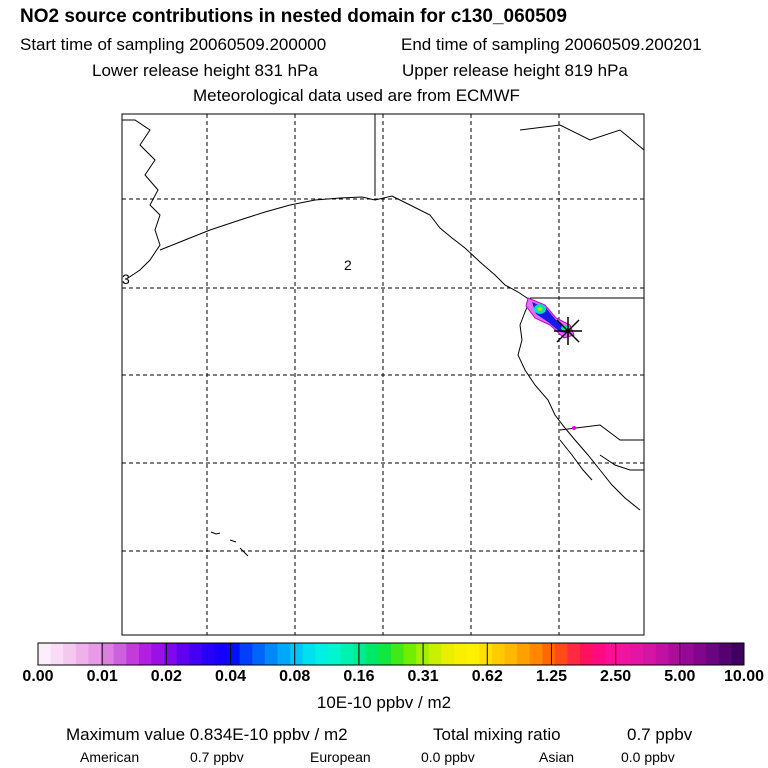  I want to click on plume-peak, so click(540, 309).